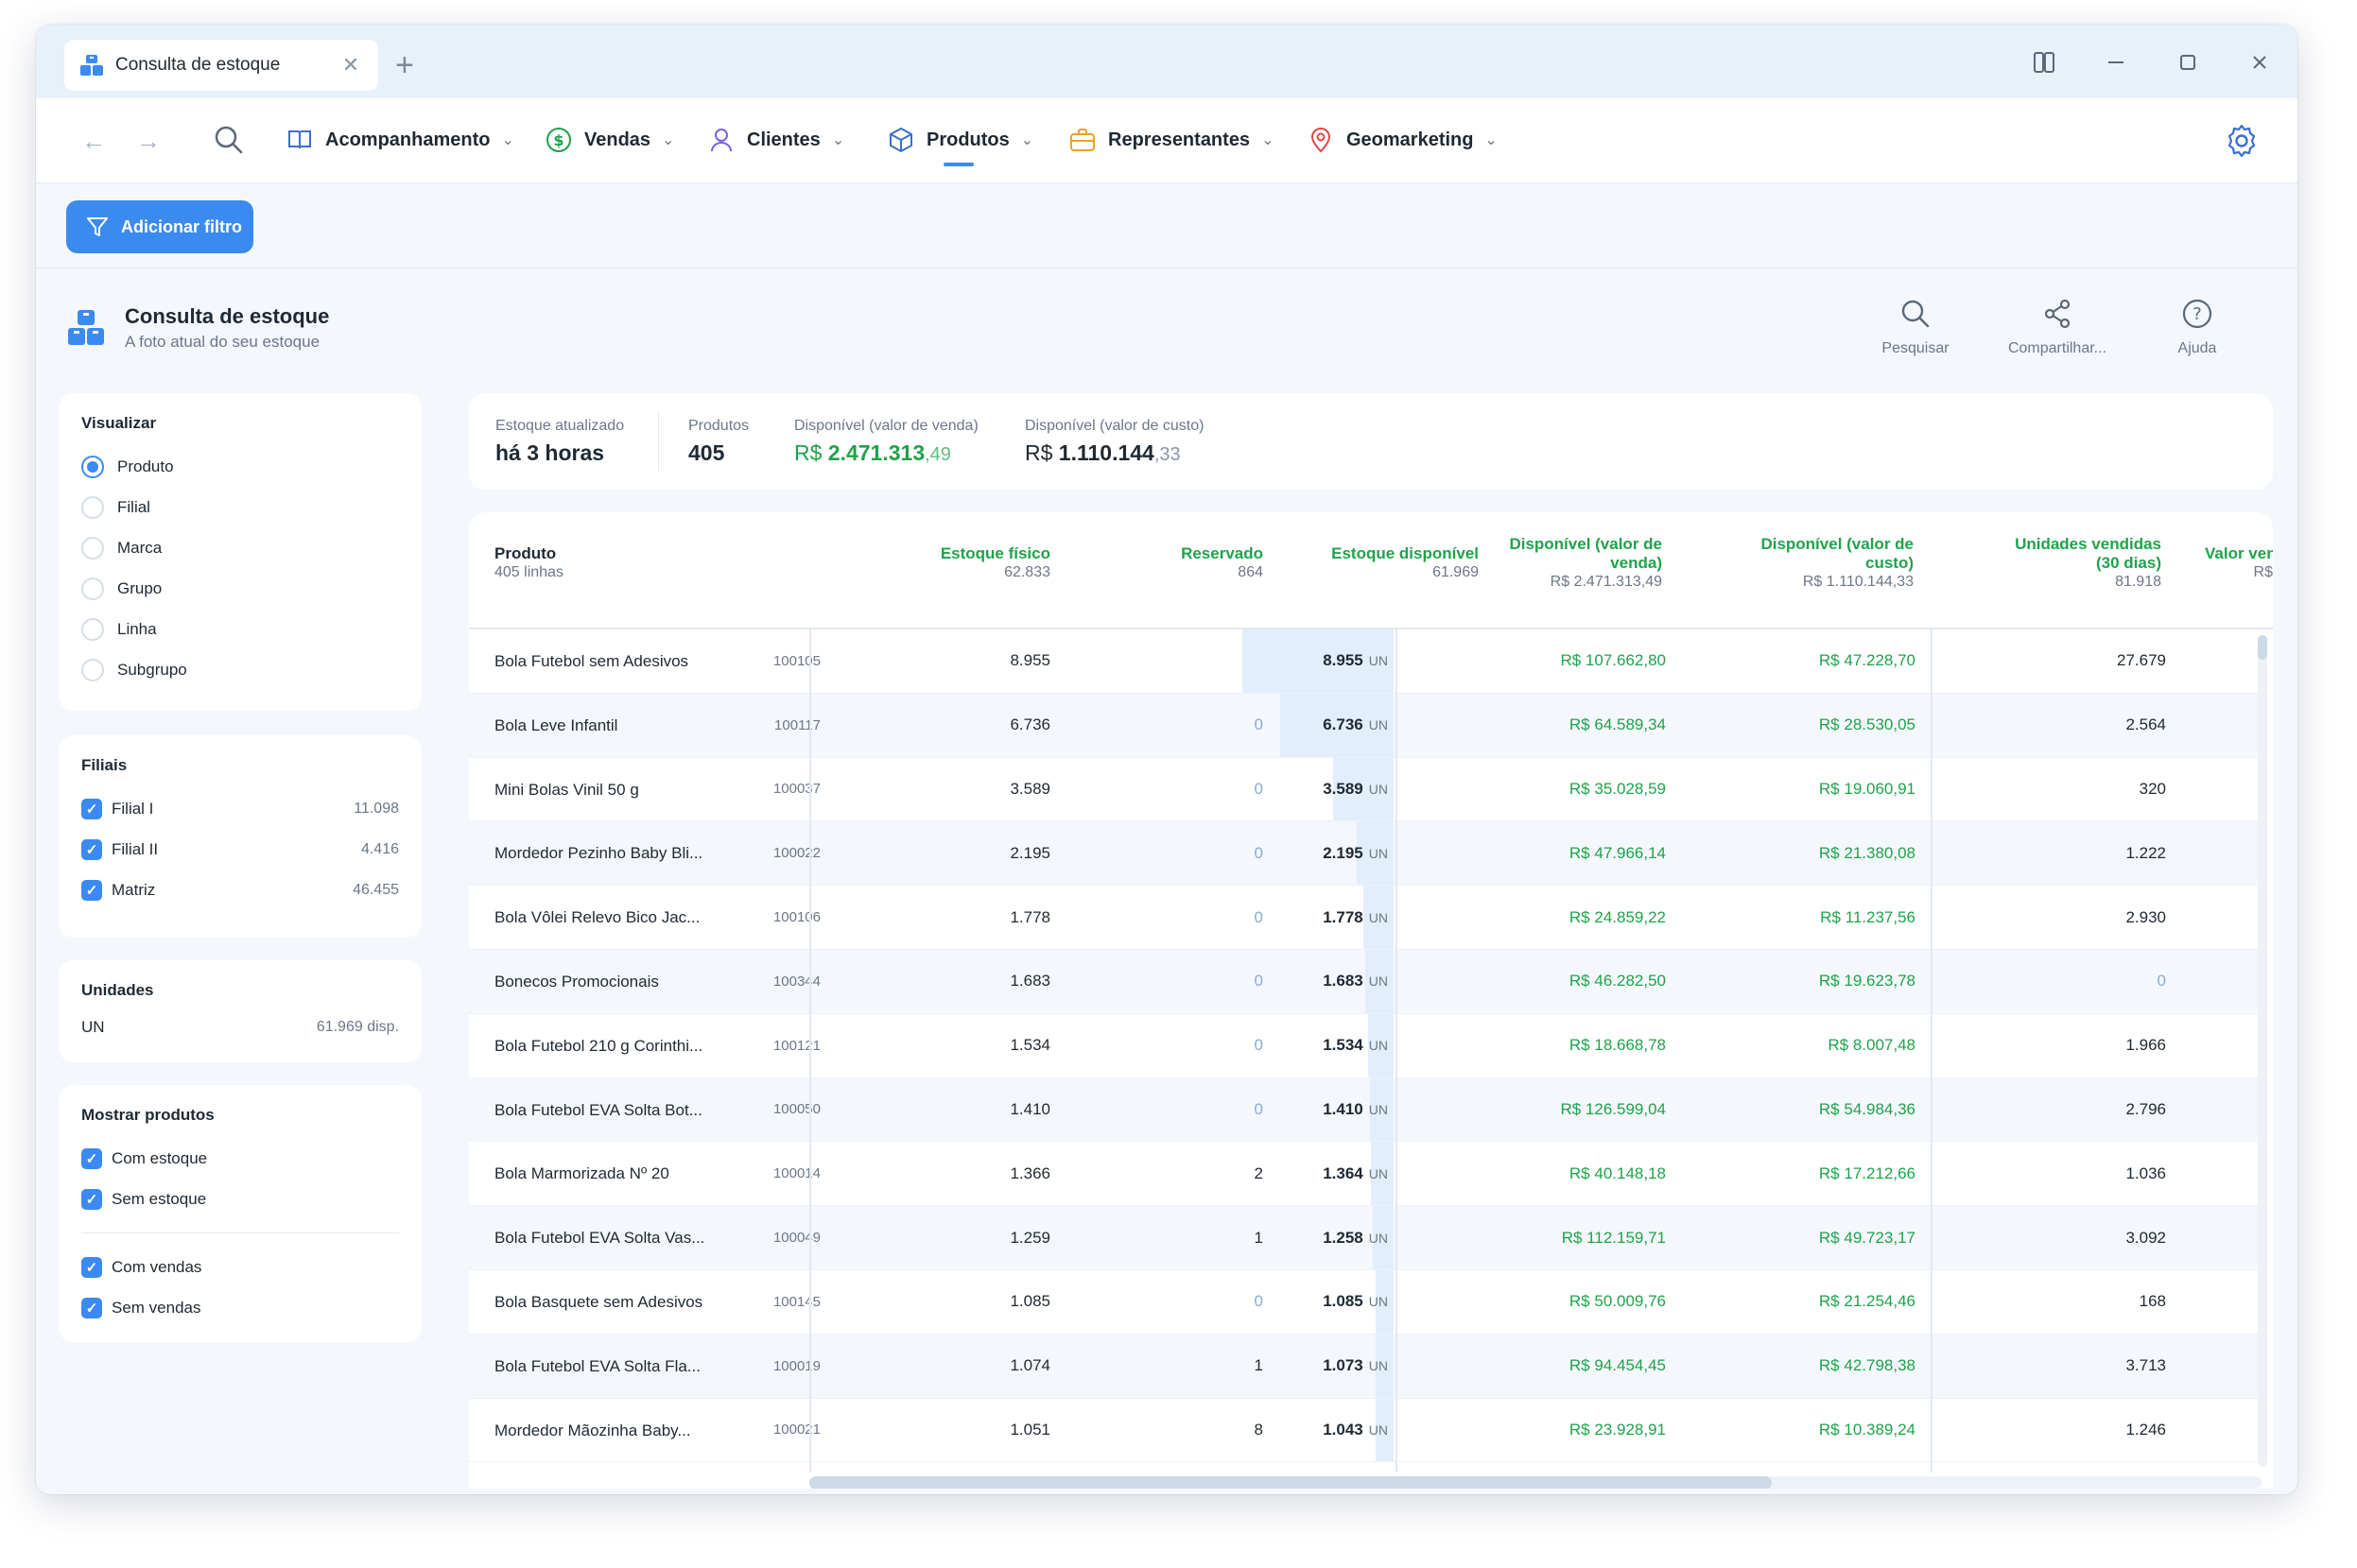 The image size is (2357, 1568). What do you see at coordinates (528, 563) in the screenshot?
I see `col-produto: Produto 405 linhas` at bounding box center [528, 563].